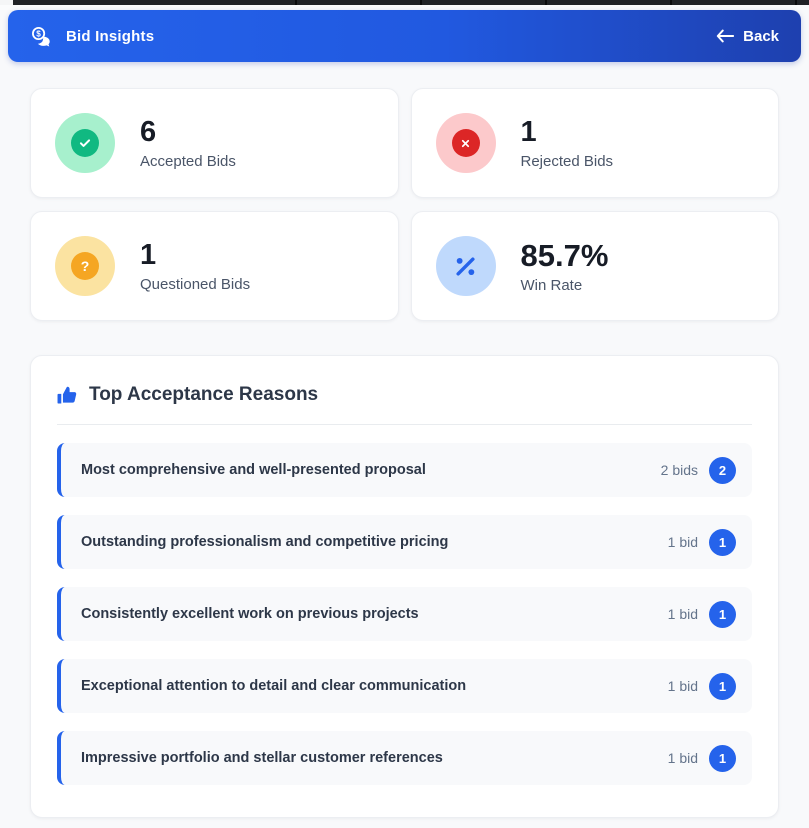 This screenshot has width=809, height=828. I want to click on arrow-left-icon, so click(725, 36).